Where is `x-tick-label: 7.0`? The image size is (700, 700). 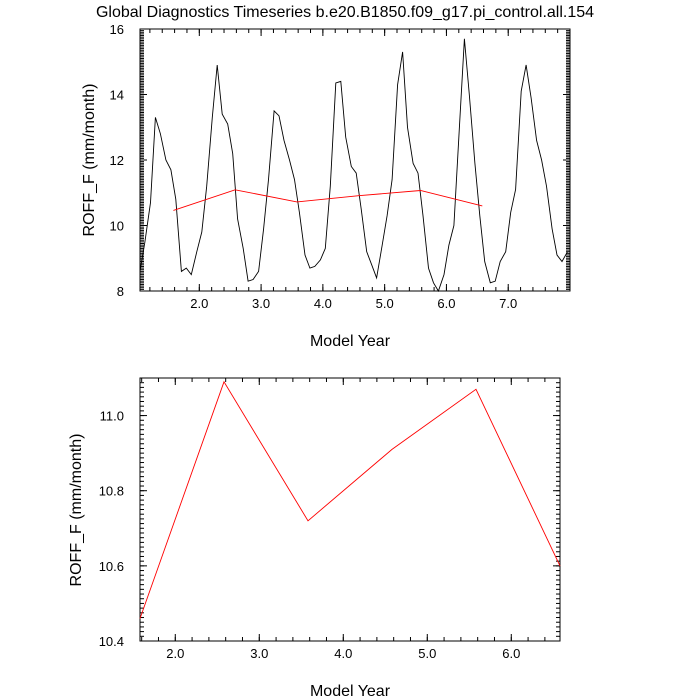
x-tick-label: 7.0 is located at coordinates (508, 303).